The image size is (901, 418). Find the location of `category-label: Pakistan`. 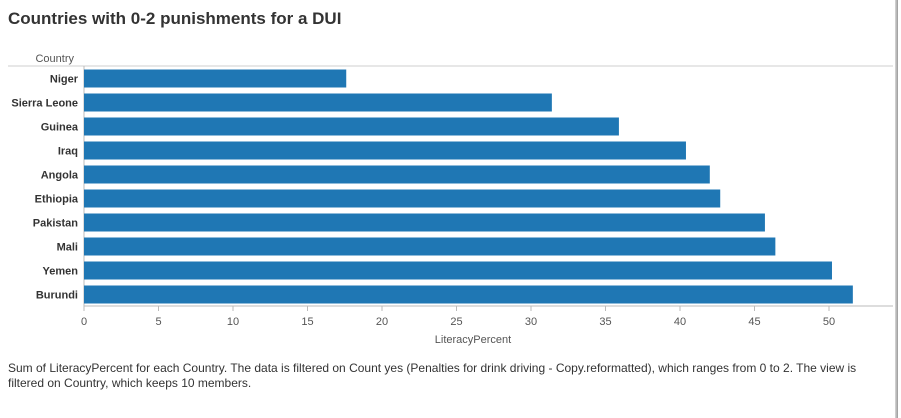

category-label: Pakistan is located at coordinates (56, 224).